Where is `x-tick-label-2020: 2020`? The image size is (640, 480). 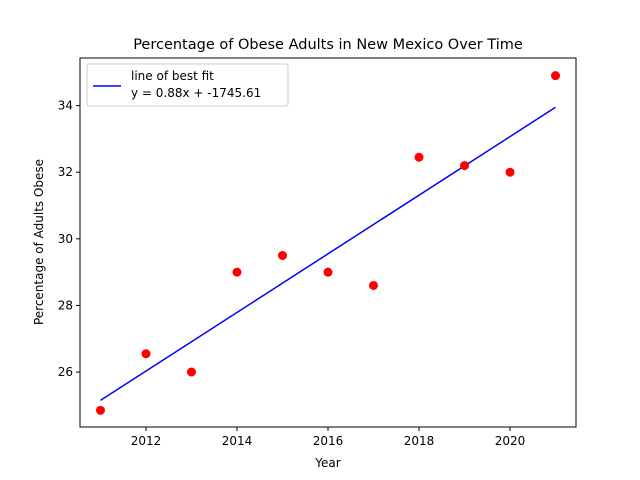 x-tick-label-2020: 2020 is located at coordinates (510, 441).